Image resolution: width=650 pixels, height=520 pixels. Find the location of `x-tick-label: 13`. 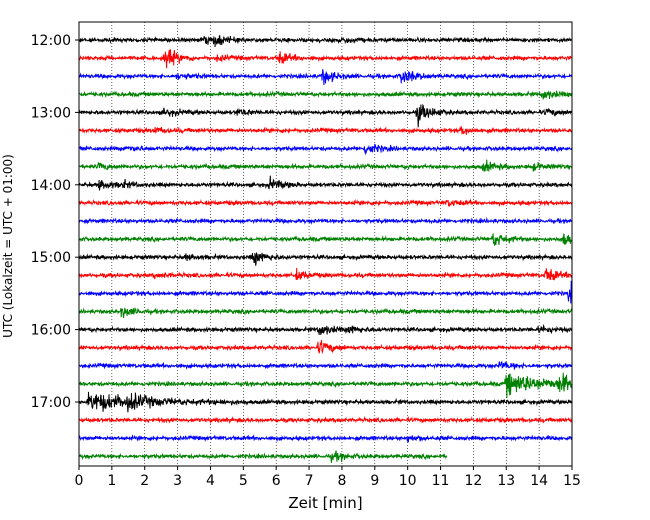

x-tick-label: 13 is located at coordinates (506, 481).